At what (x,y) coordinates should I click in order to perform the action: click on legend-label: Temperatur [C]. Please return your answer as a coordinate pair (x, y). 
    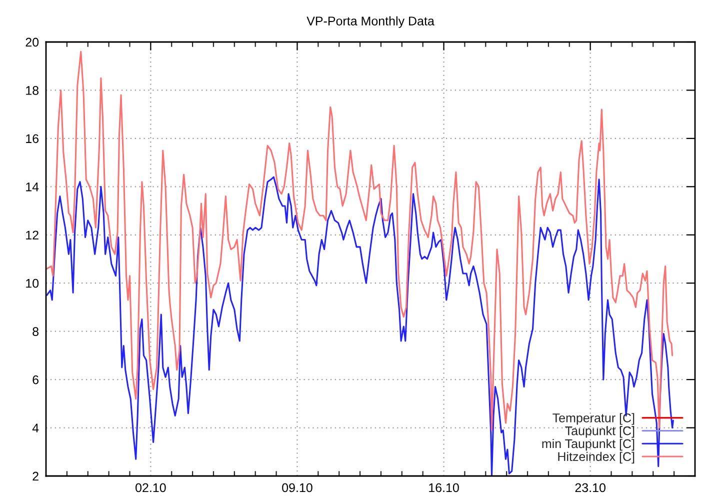
    Looking at the image, I should click on (593, 419).